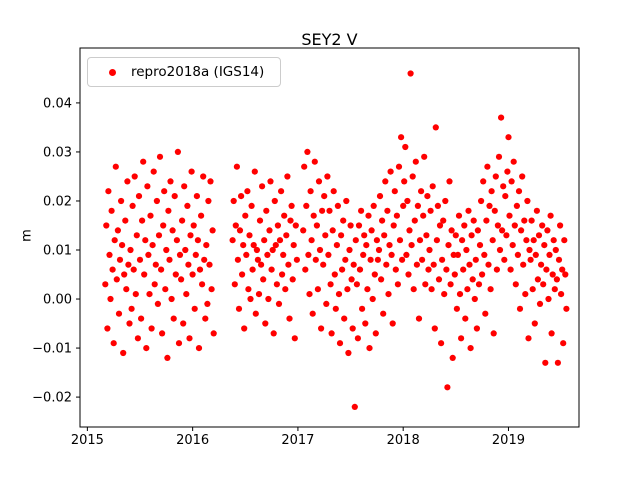  Describe the element at coordinates (57, 103) in the screenshot. I see `y-tick-label: 0.04` at that location.